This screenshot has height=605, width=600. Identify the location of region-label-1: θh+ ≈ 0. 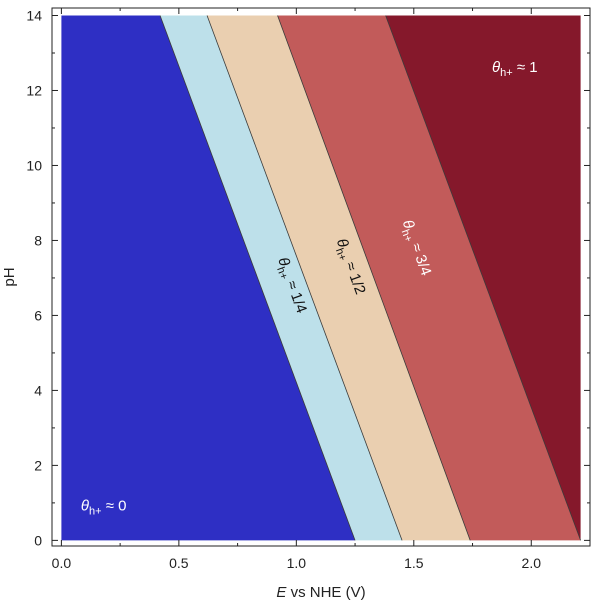
(104, 508).